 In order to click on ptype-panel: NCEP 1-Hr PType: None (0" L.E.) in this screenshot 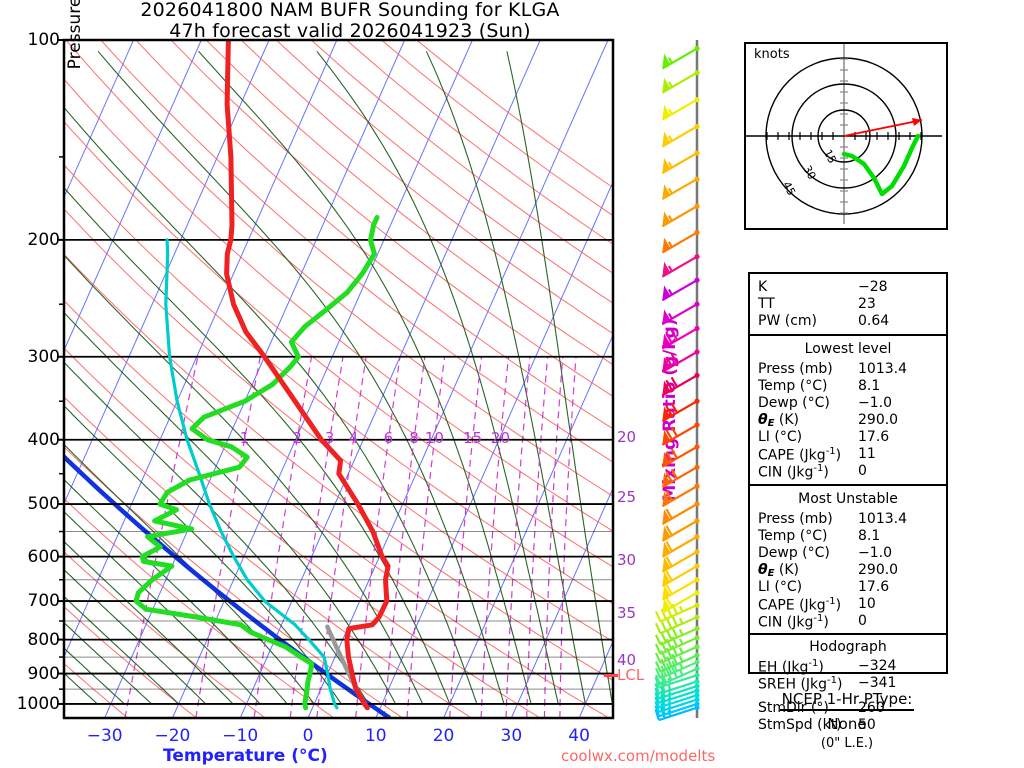, I will do `click(847, 720)`.